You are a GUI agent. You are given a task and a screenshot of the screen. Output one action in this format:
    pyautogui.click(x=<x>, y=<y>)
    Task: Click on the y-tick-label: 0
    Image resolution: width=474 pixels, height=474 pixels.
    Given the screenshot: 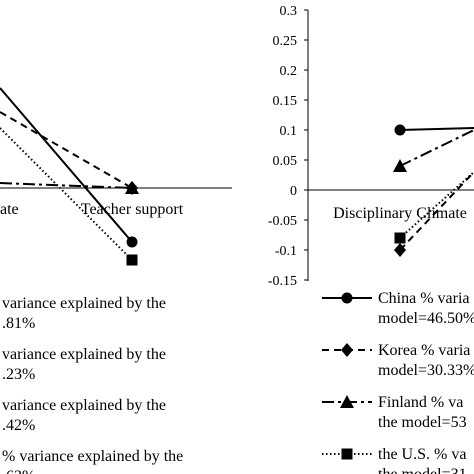 What is the action you would take?
    pyautogui.click(x=293, y=191)
    